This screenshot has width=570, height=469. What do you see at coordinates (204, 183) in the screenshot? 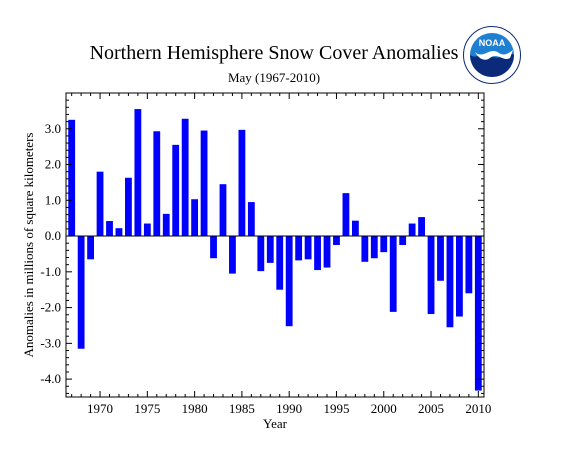
I see `bar-1981` at bounding box center [204, 183].